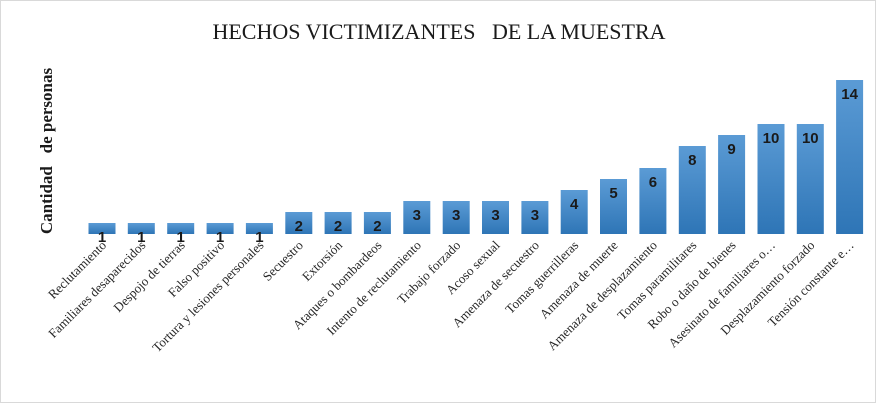  Describe the element at coordinates (653, 182) in the screenshot. I see `data-label-14: 6` at that location.